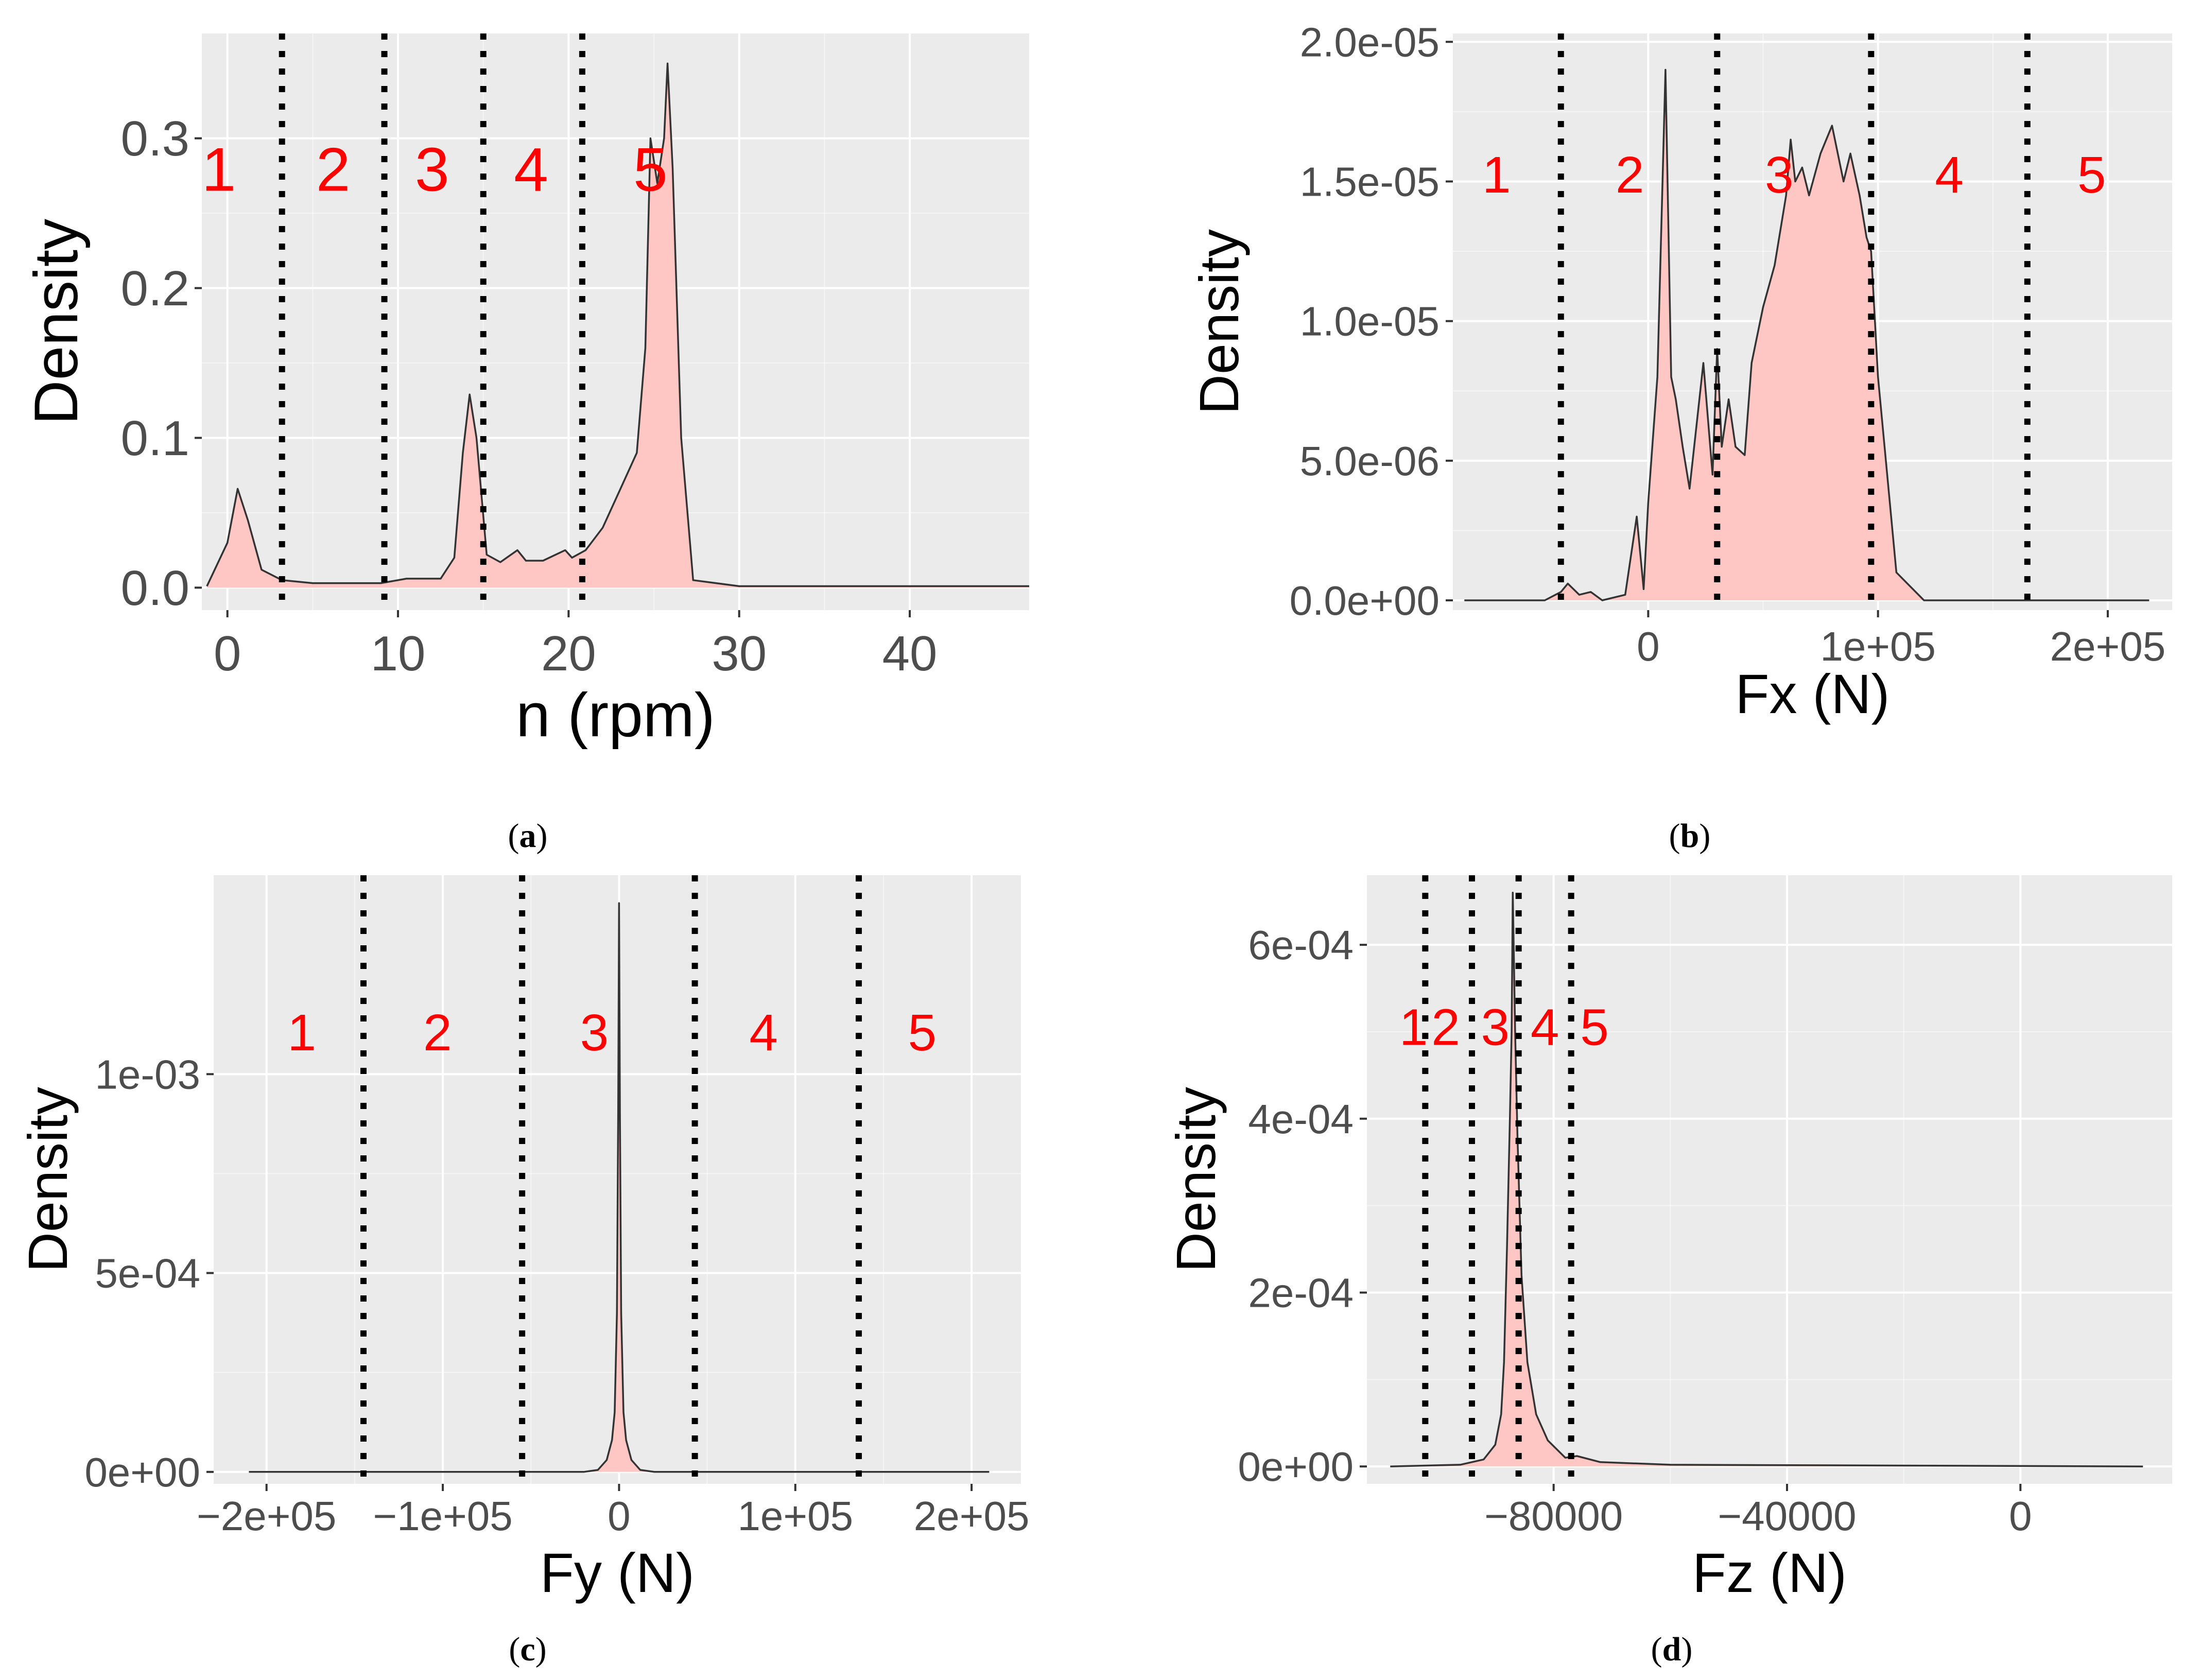 The height and width of the screenshot is (1680, 2185). I want to click on y-tick-label: 2e-04, so click(1301, 1293).